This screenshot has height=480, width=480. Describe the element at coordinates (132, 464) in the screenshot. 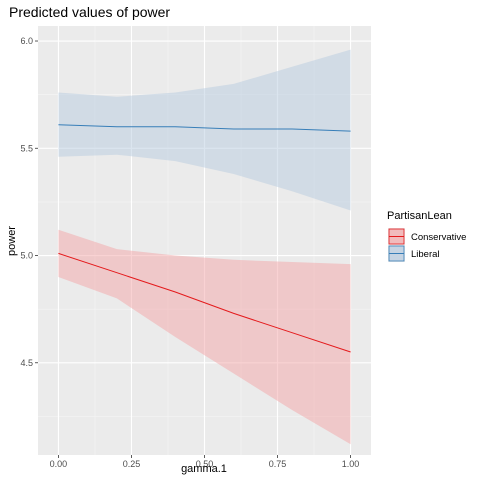

I see `x-tick-label: 0.25` at that location.